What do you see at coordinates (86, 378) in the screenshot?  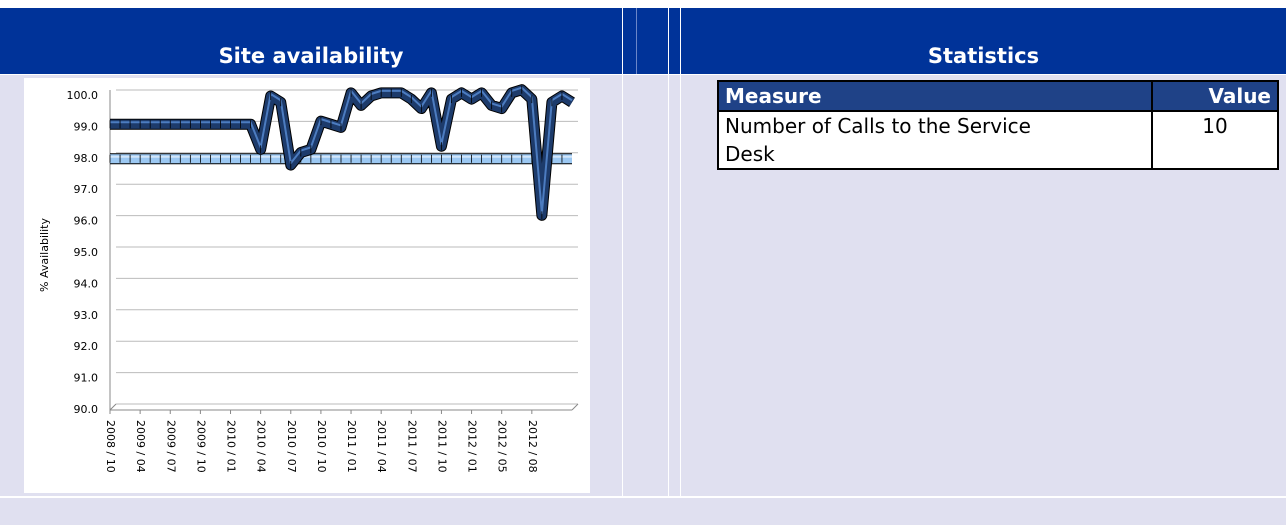 I see `y-tick-label: 91.0` at bounding box center [86, 378].